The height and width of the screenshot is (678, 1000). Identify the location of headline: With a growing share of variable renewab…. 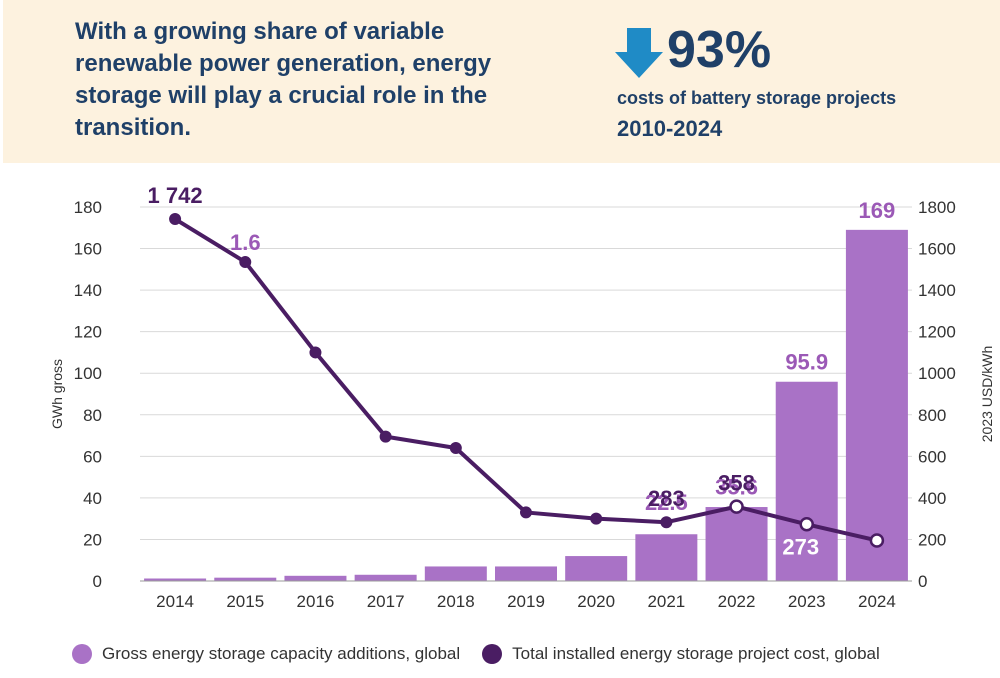
(283, 79).